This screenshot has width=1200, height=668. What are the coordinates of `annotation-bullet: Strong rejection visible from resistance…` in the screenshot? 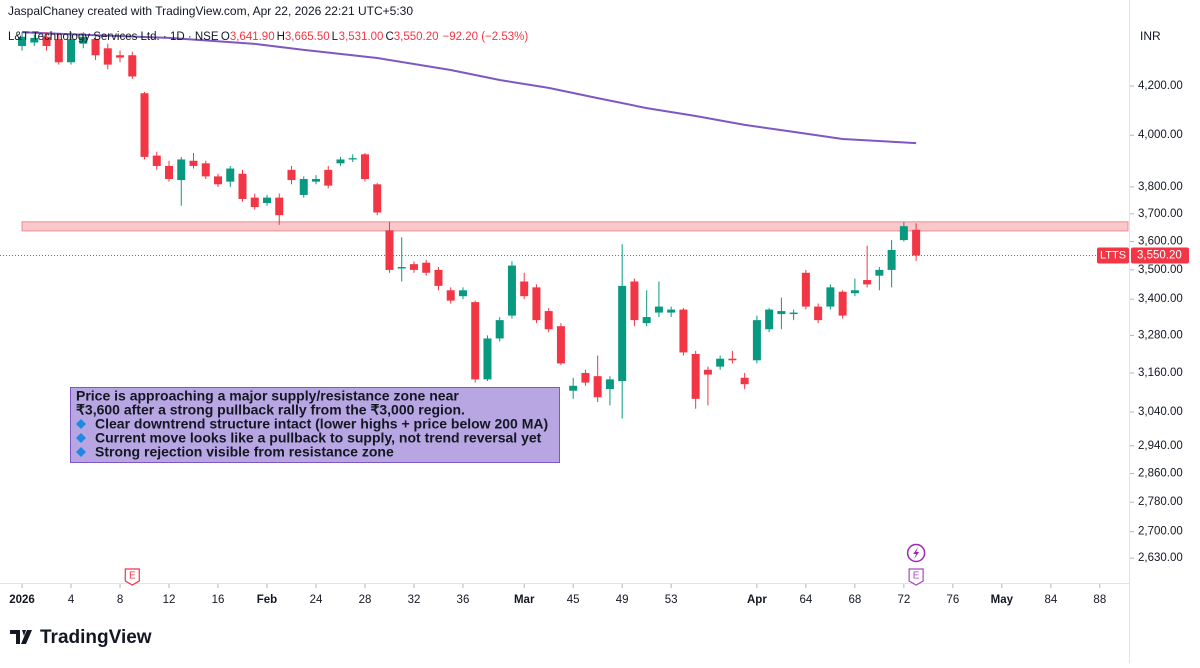 It's located at (244, 452).